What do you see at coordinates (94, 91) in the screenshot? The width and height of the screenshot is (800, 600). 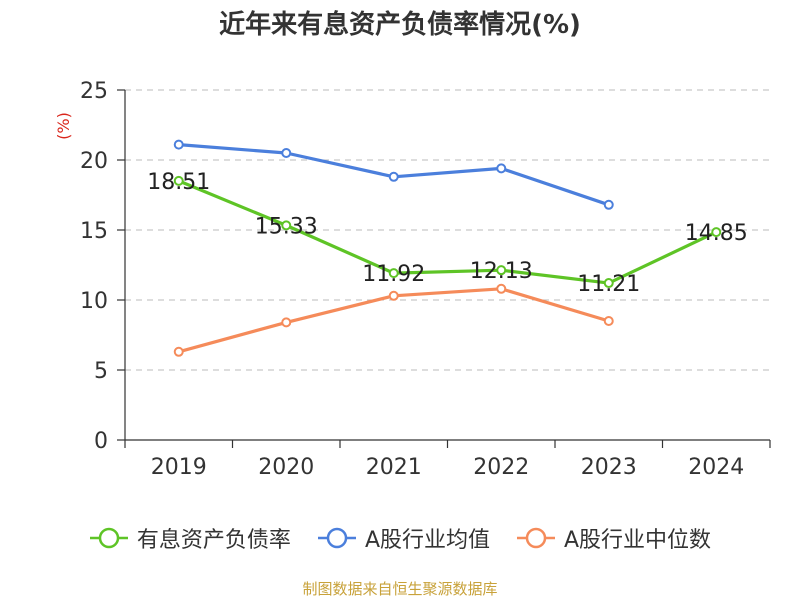 I see `y-tick-label: 25` at bounding box center [94, 91].